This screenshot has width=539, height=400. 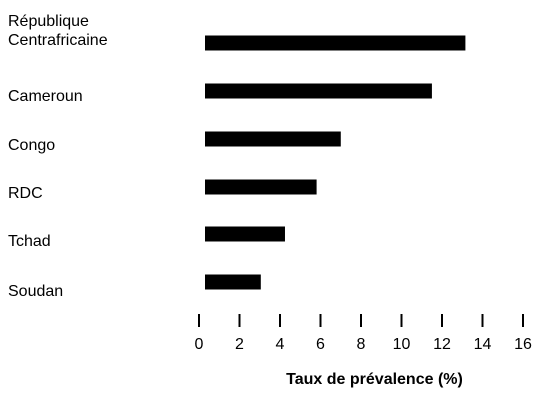 I want to click on category-label: Soudan, so click(x=36, y=291).